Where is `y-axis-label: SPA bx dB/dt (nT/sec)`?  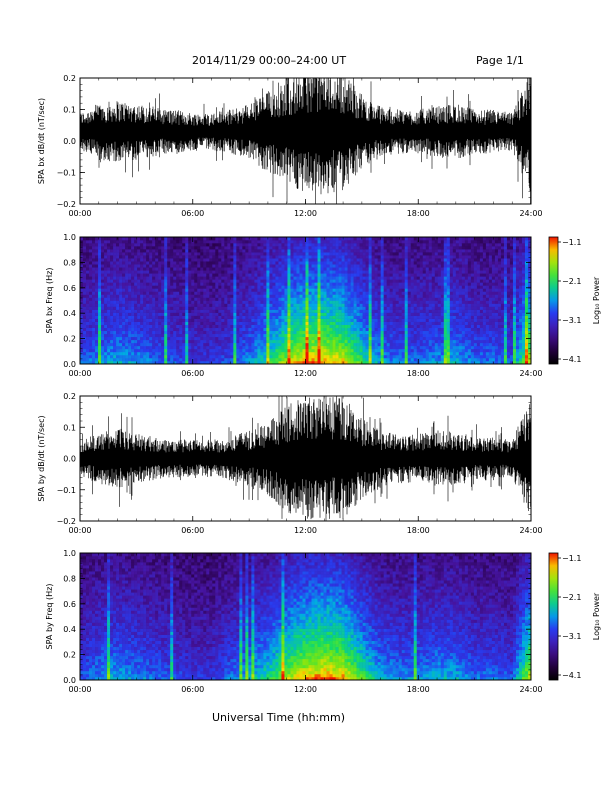
y-axis-label: SPA bx dB/dt (nT/sec) is located at coordinates (41, 141).